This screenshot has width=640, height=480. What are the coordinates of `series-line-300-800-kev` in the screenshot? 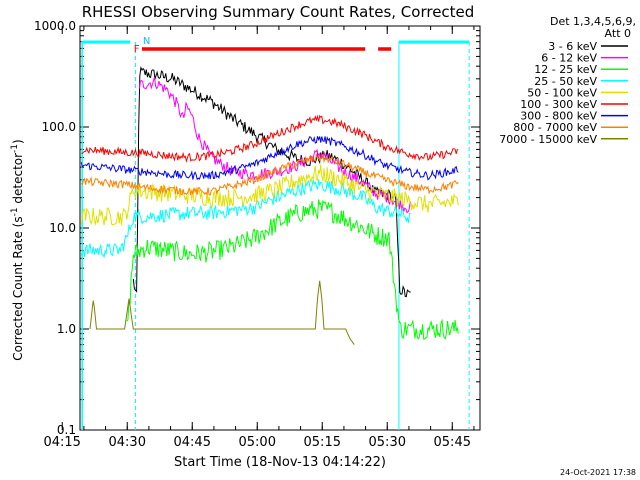 It's located at (269, 158).